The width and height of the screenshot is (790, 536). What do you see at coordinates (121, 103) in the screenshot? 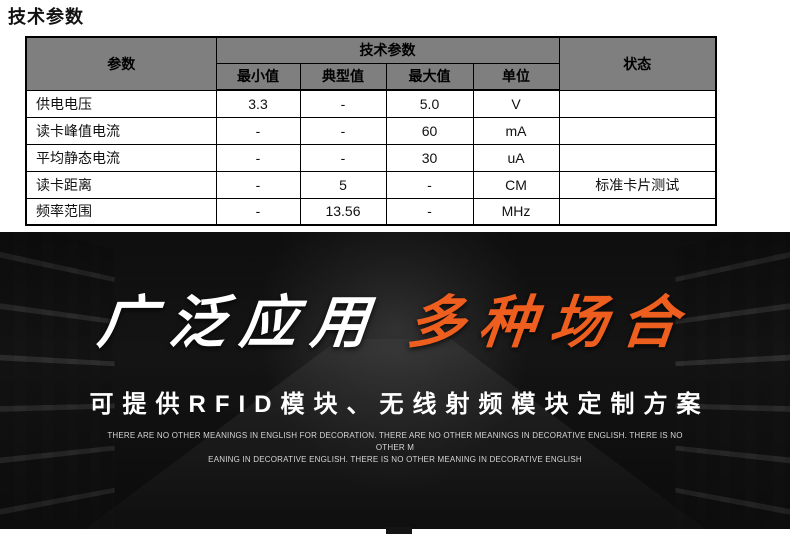
I see `cell-param: 供电电压` at bounding box center [121, 103].